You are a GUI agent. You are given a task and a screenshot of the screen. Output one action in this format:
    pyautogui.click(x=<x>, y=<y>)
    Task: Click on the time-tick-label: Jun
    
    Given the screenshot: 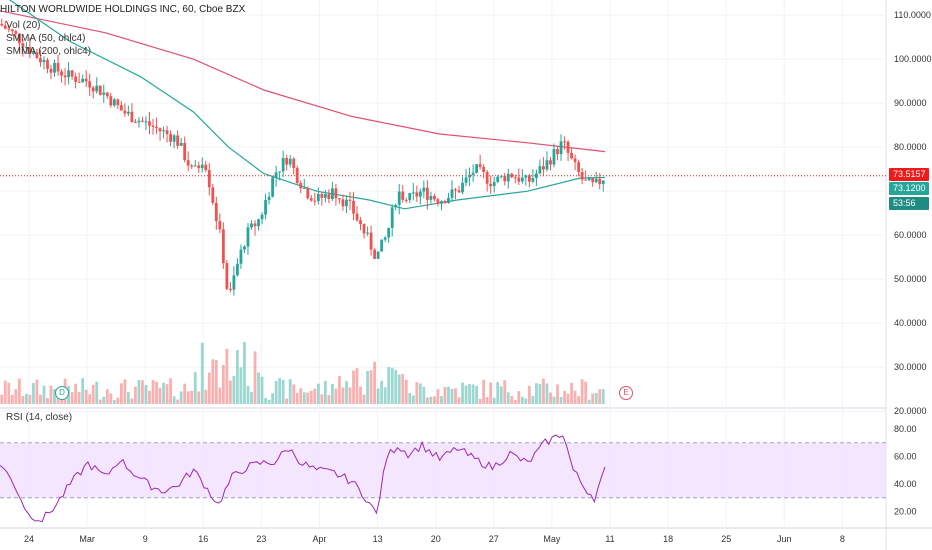 What is the action you would take?
    pyautogui.click(x=784, y=539)
    